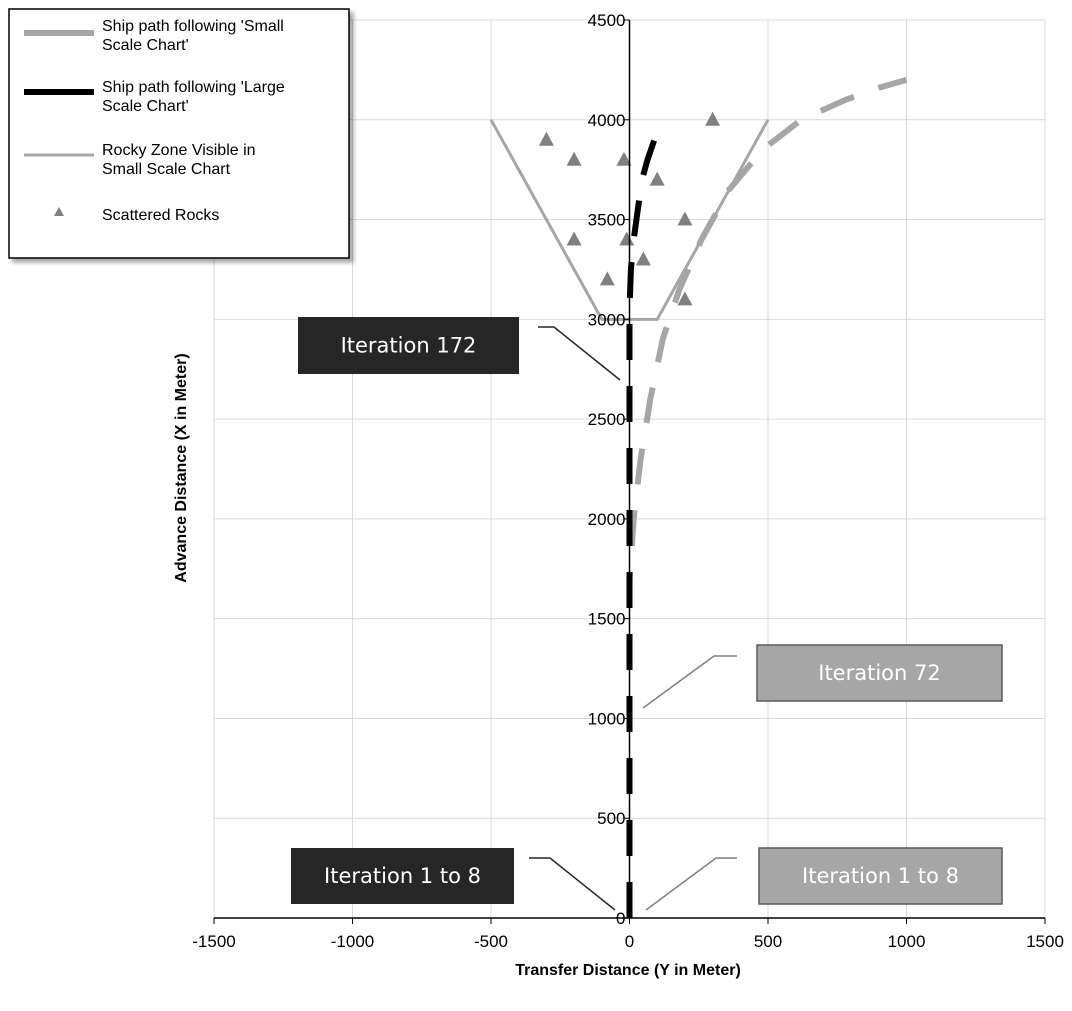 Image resolution: width=1072 pixels, height=1011 pixels. Describe the element at coordinates (907, 941) in the screenshot. I see `x-tick-label: 1000` at that location.